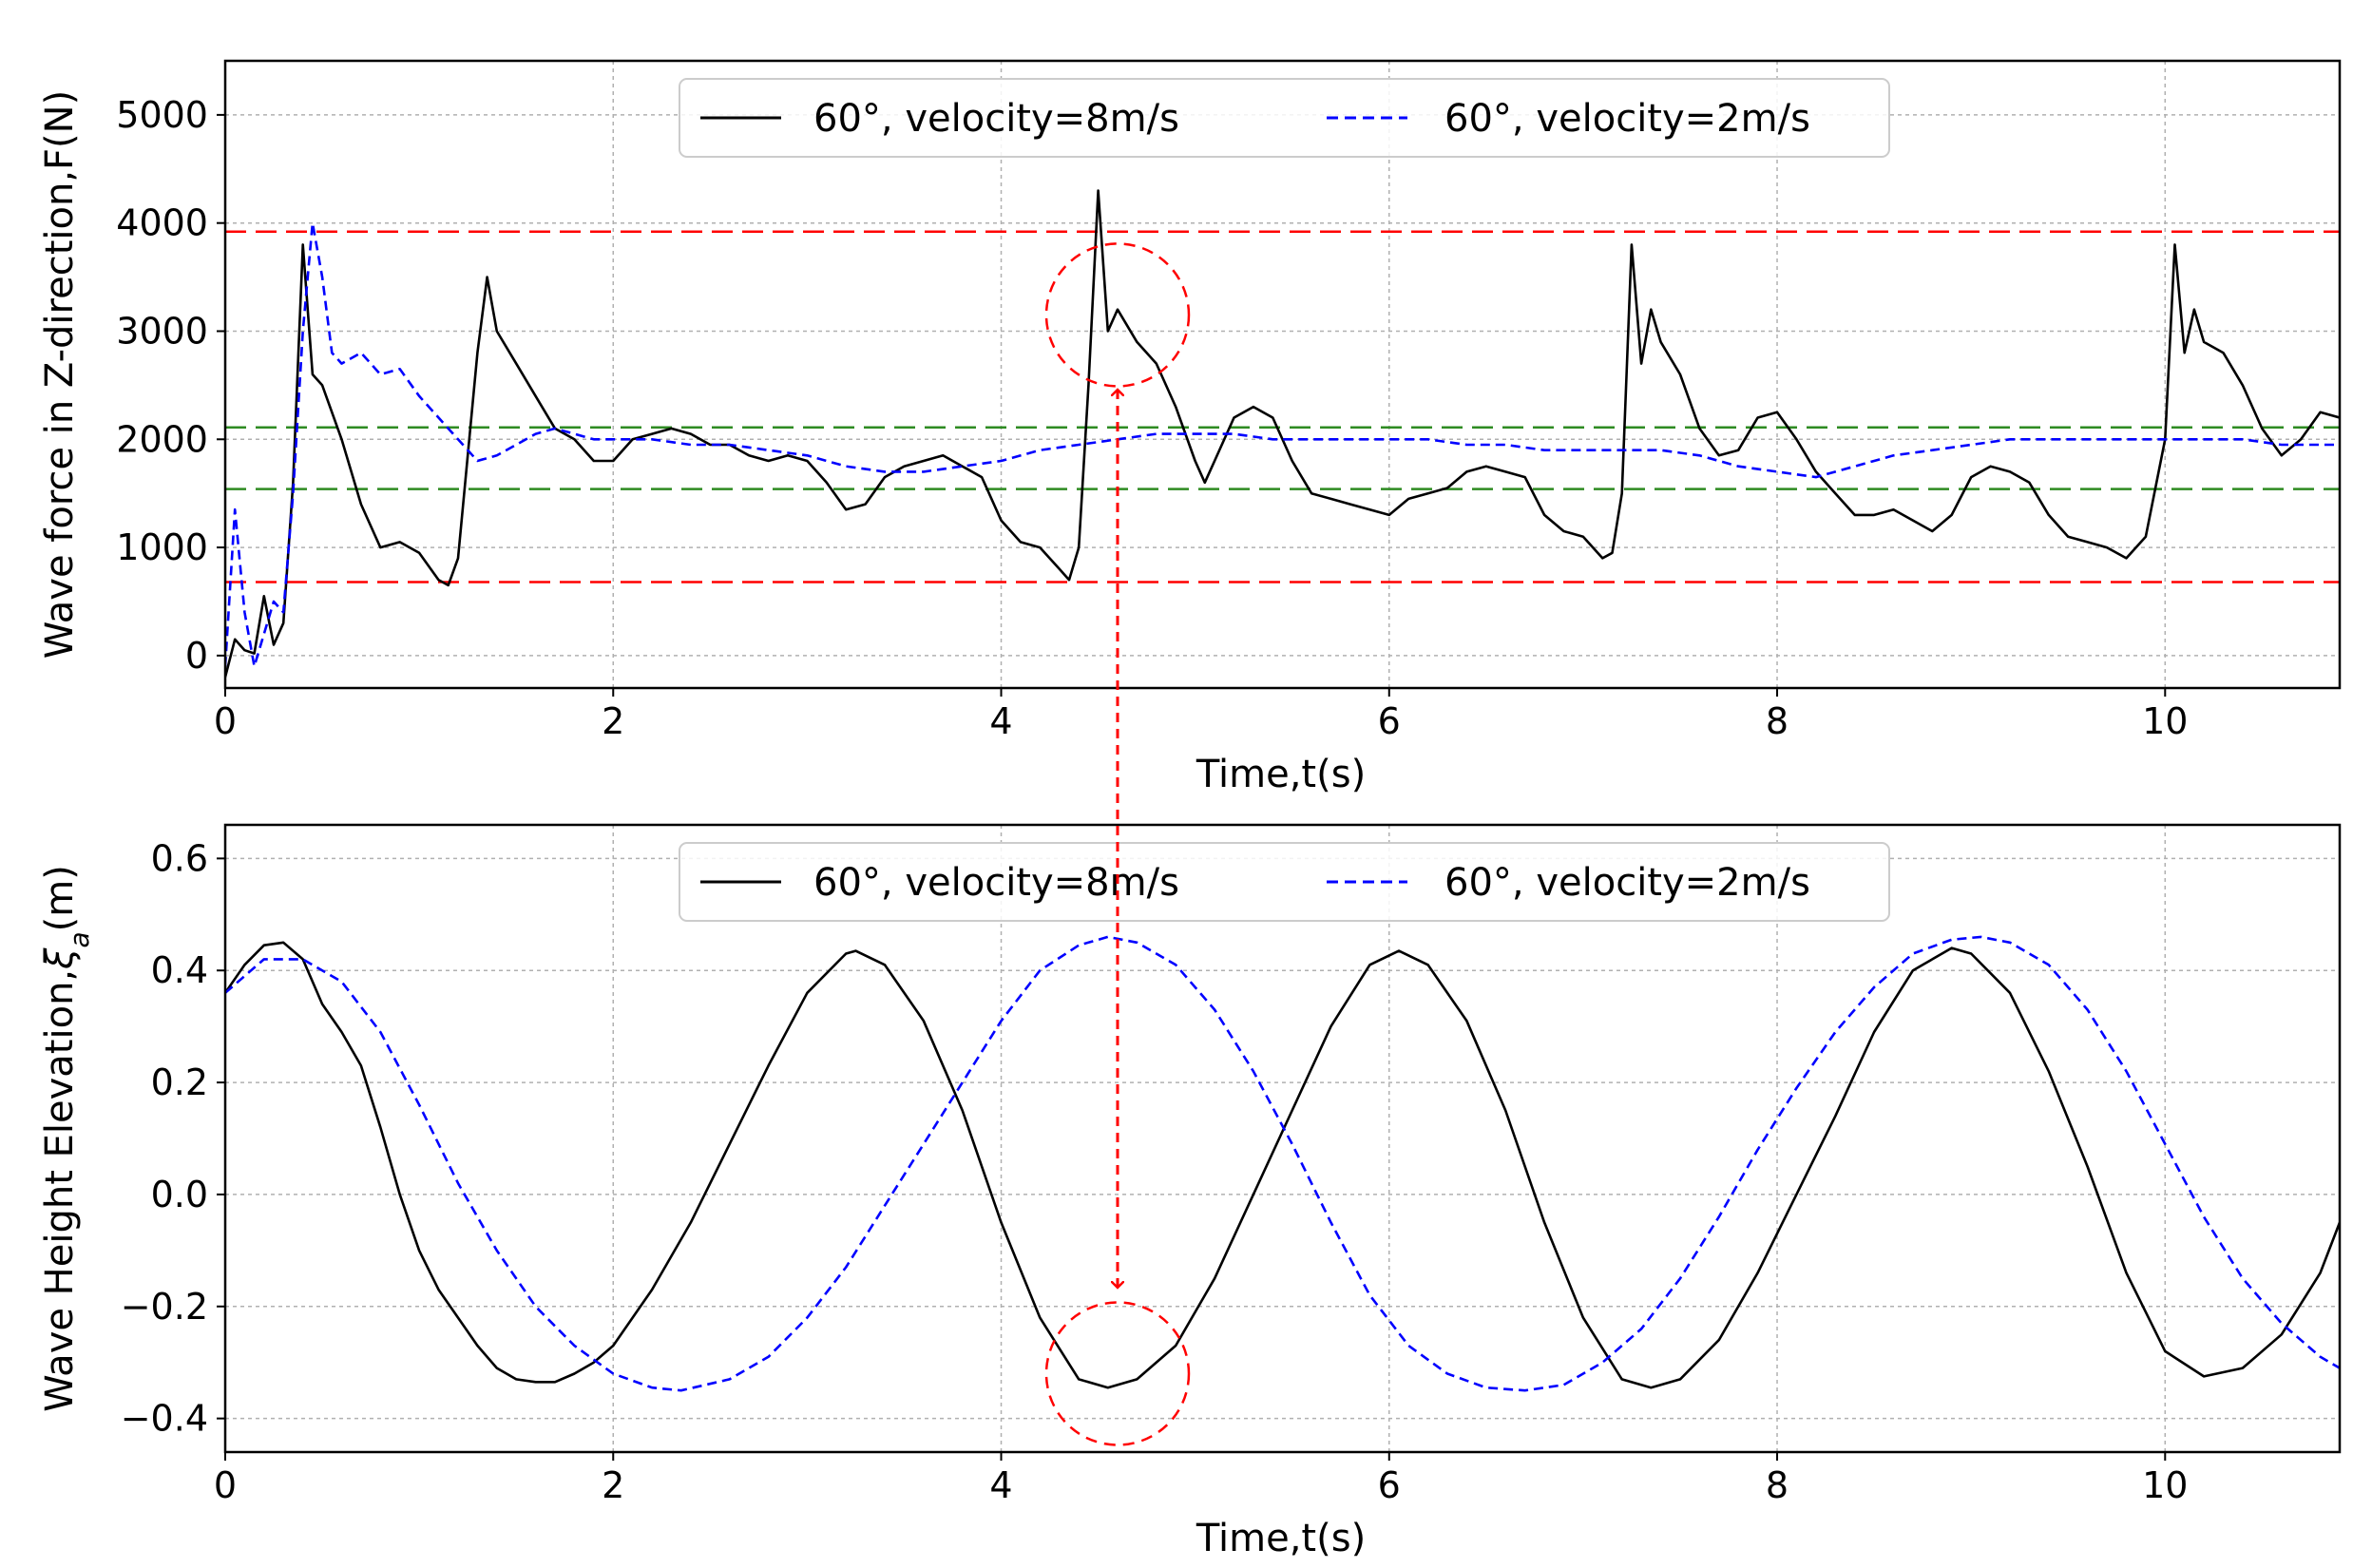  I want to click on y-axis-label-symbol: ξ, so click(60, 959).